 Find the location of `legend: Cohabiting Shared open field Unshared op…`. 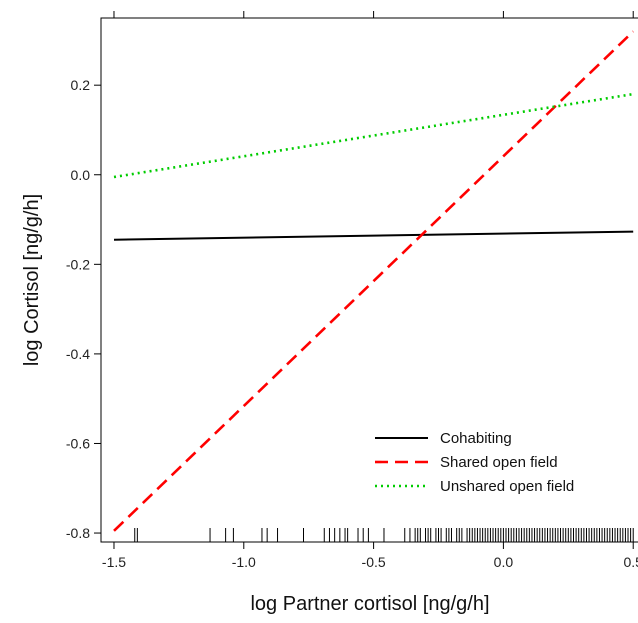

legend: Cohabiting Shared open field Unshared op… is located at coordinates (474, 462).